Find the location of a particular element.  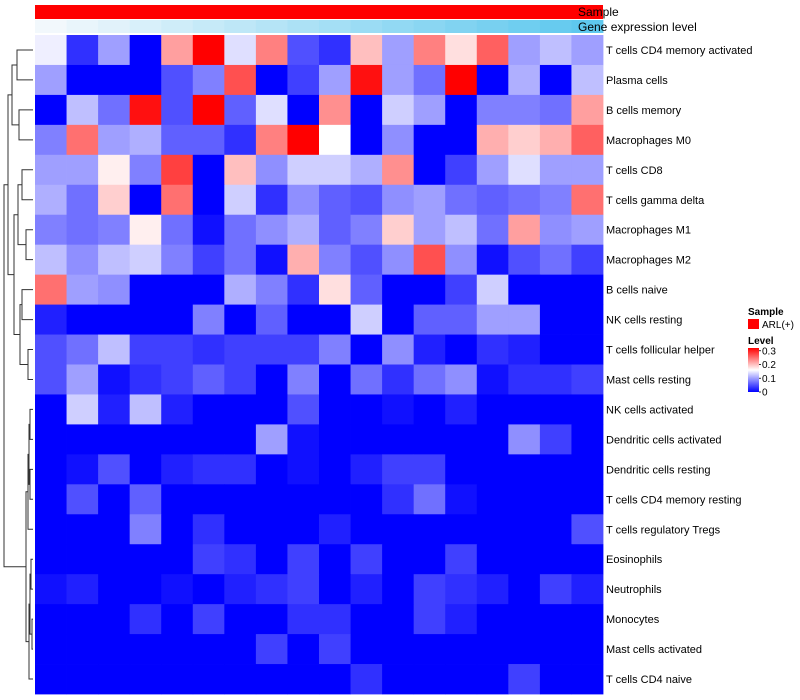

sample-bar-fill is located at coordinates (319, 12).